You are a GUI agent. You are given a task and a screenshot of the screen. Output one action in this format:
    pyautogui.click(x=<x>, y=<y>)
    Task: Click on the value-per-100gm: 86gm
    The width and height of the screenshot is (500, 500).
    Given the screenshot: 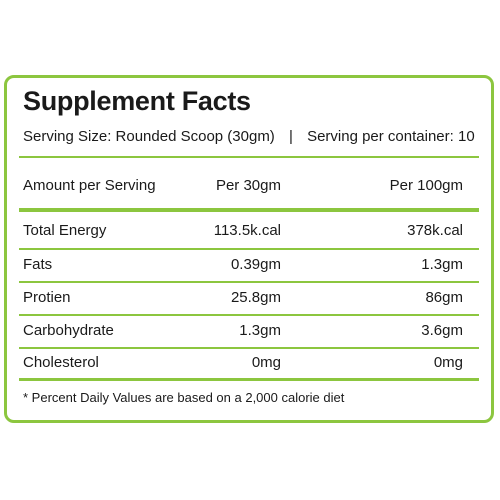 What is the action you would take?
    pyautogui.click(x=444, y=297)
    